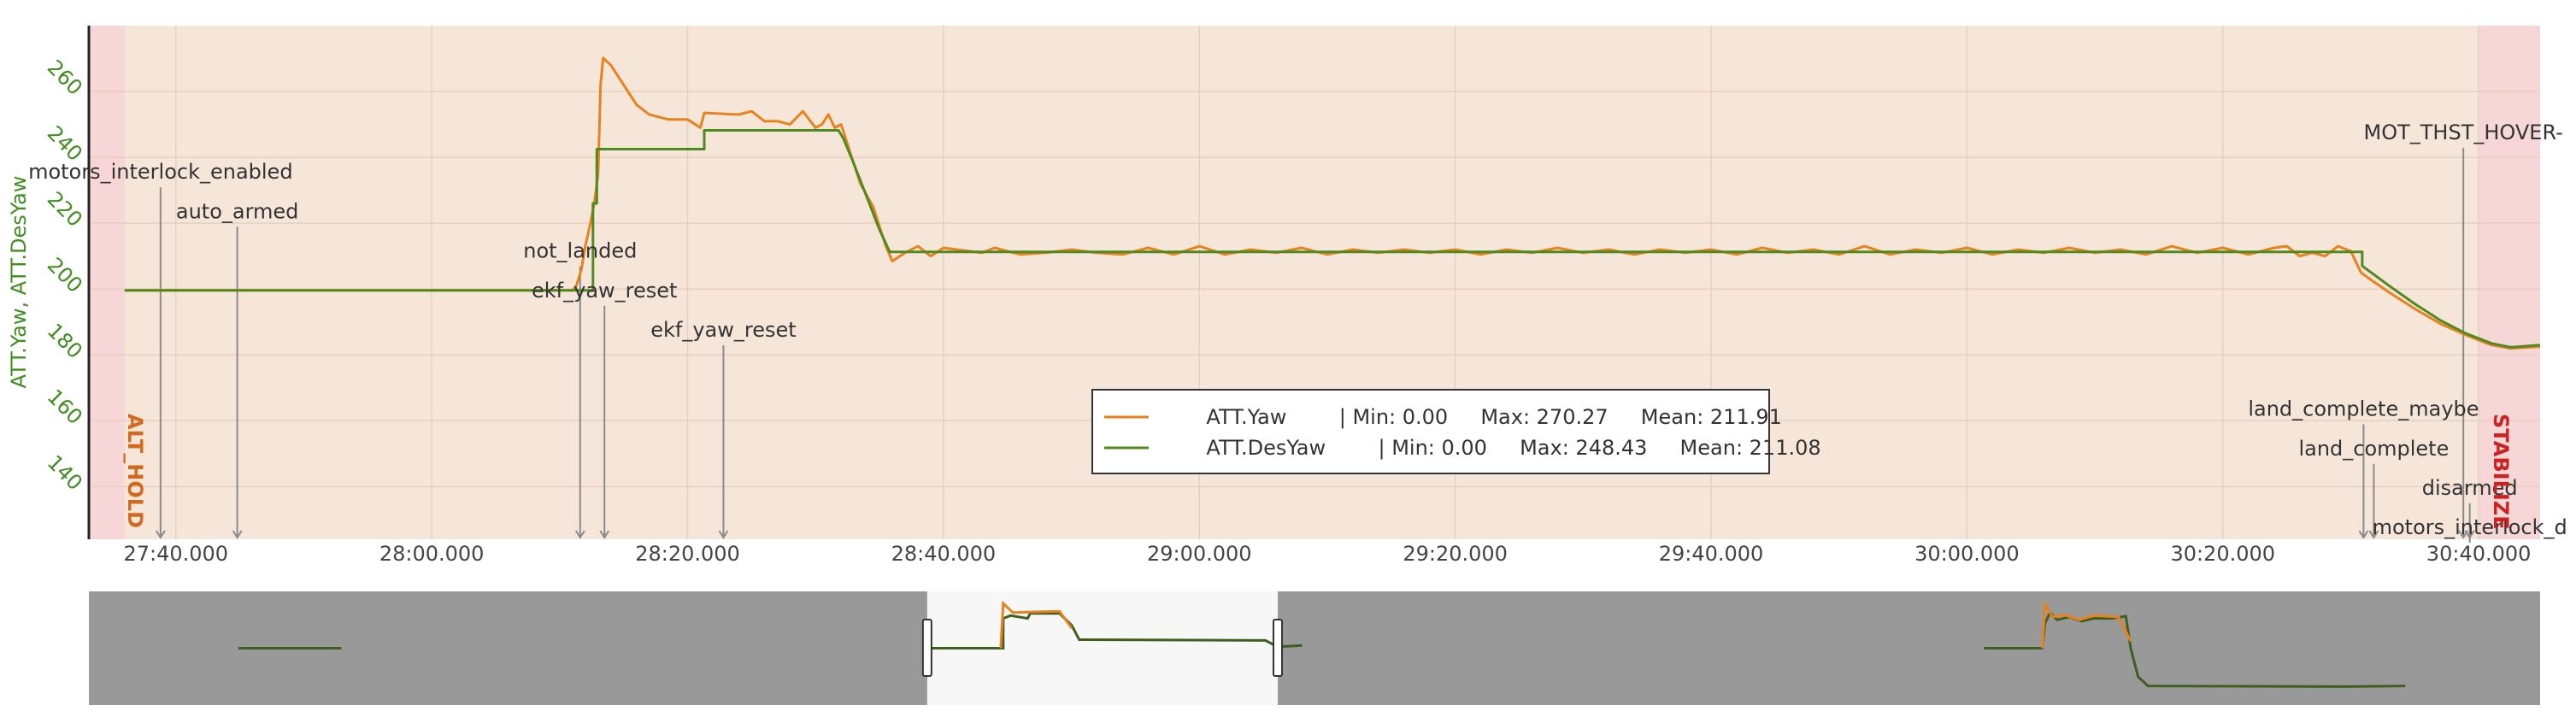 This screenshot has height=723, width=2576. Describe the element at coordinates (926, 648) in the screenshot. I see `range-handle-left` at that location.